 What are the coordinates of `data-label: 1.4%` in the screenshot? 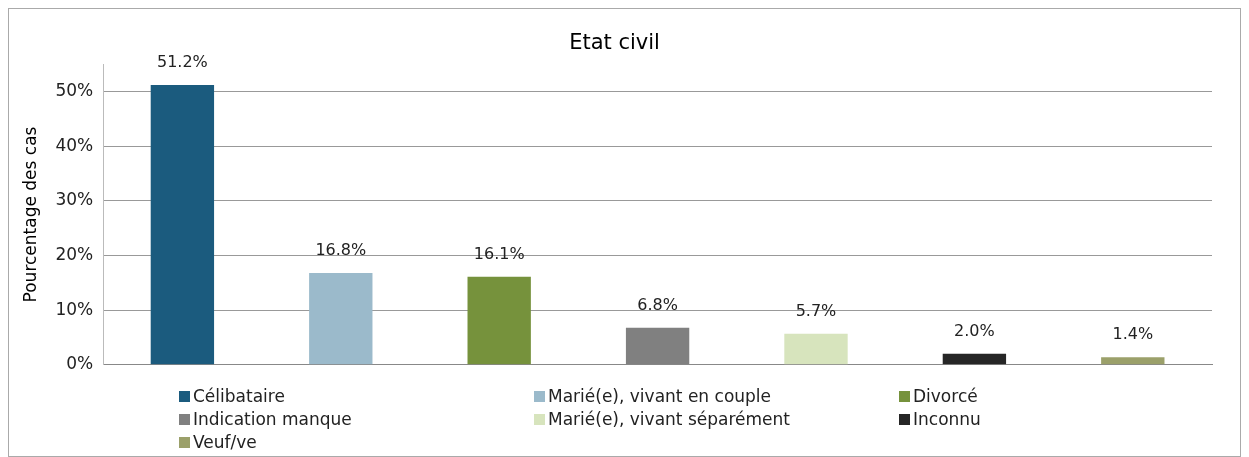 It's located at (1133, 334).